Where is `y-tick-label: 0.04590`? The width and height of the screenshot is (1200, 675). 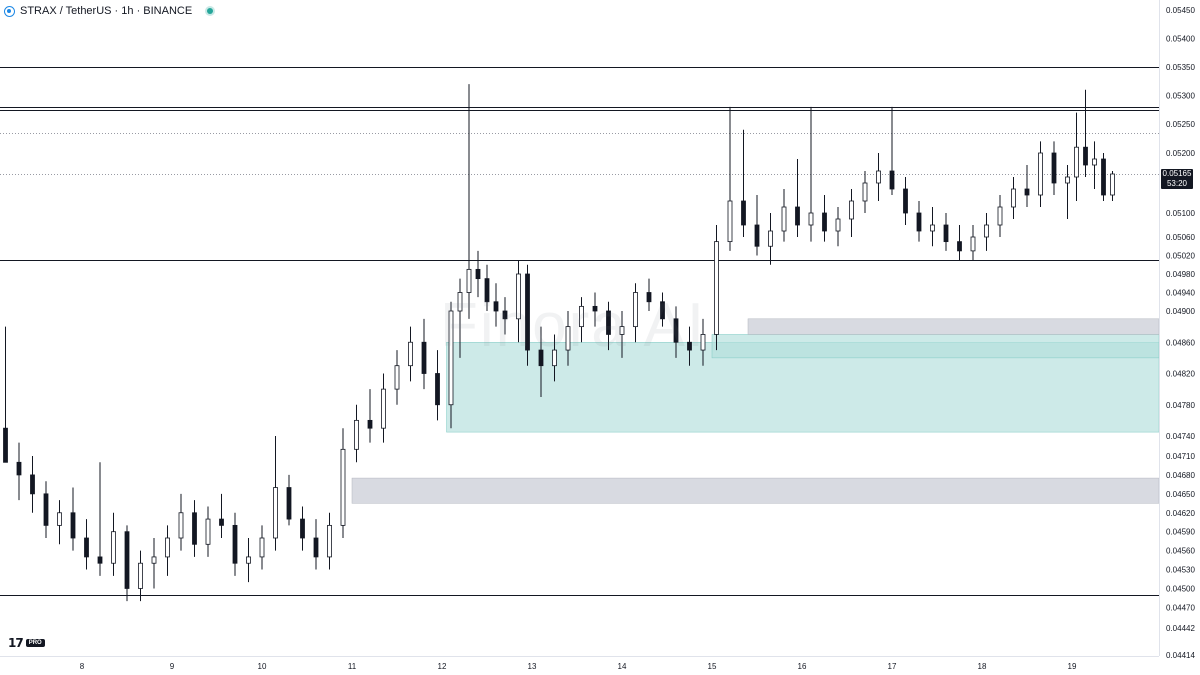 y-tick-label: 0.04590 is located at coordinates (1180, 532).